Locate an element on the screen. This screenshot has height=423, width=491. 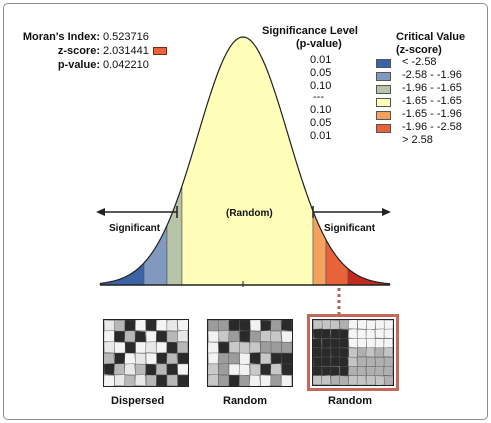
pvalue-value: 0.042210 is located at coordinates (126, 65).